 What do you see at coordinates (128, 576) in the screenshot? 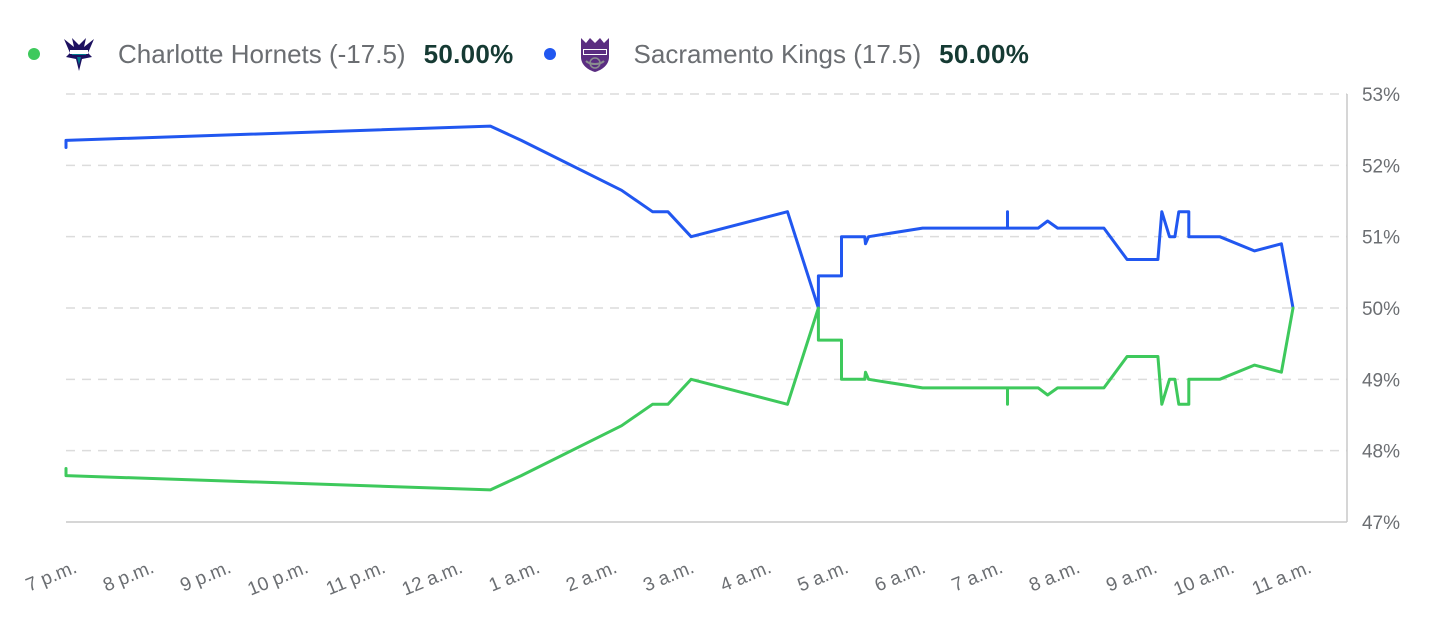
I see `x-tick-label: 8 p.m.` at bounding box center [128, 576].